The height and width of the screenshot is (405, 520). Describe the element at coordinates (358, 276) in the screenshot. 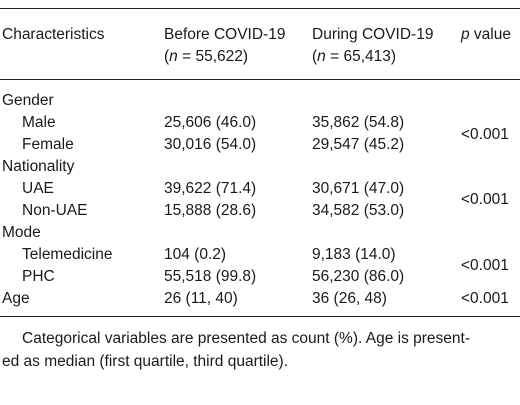

I see `cell-during: 56,230 (86.0)` at that location.